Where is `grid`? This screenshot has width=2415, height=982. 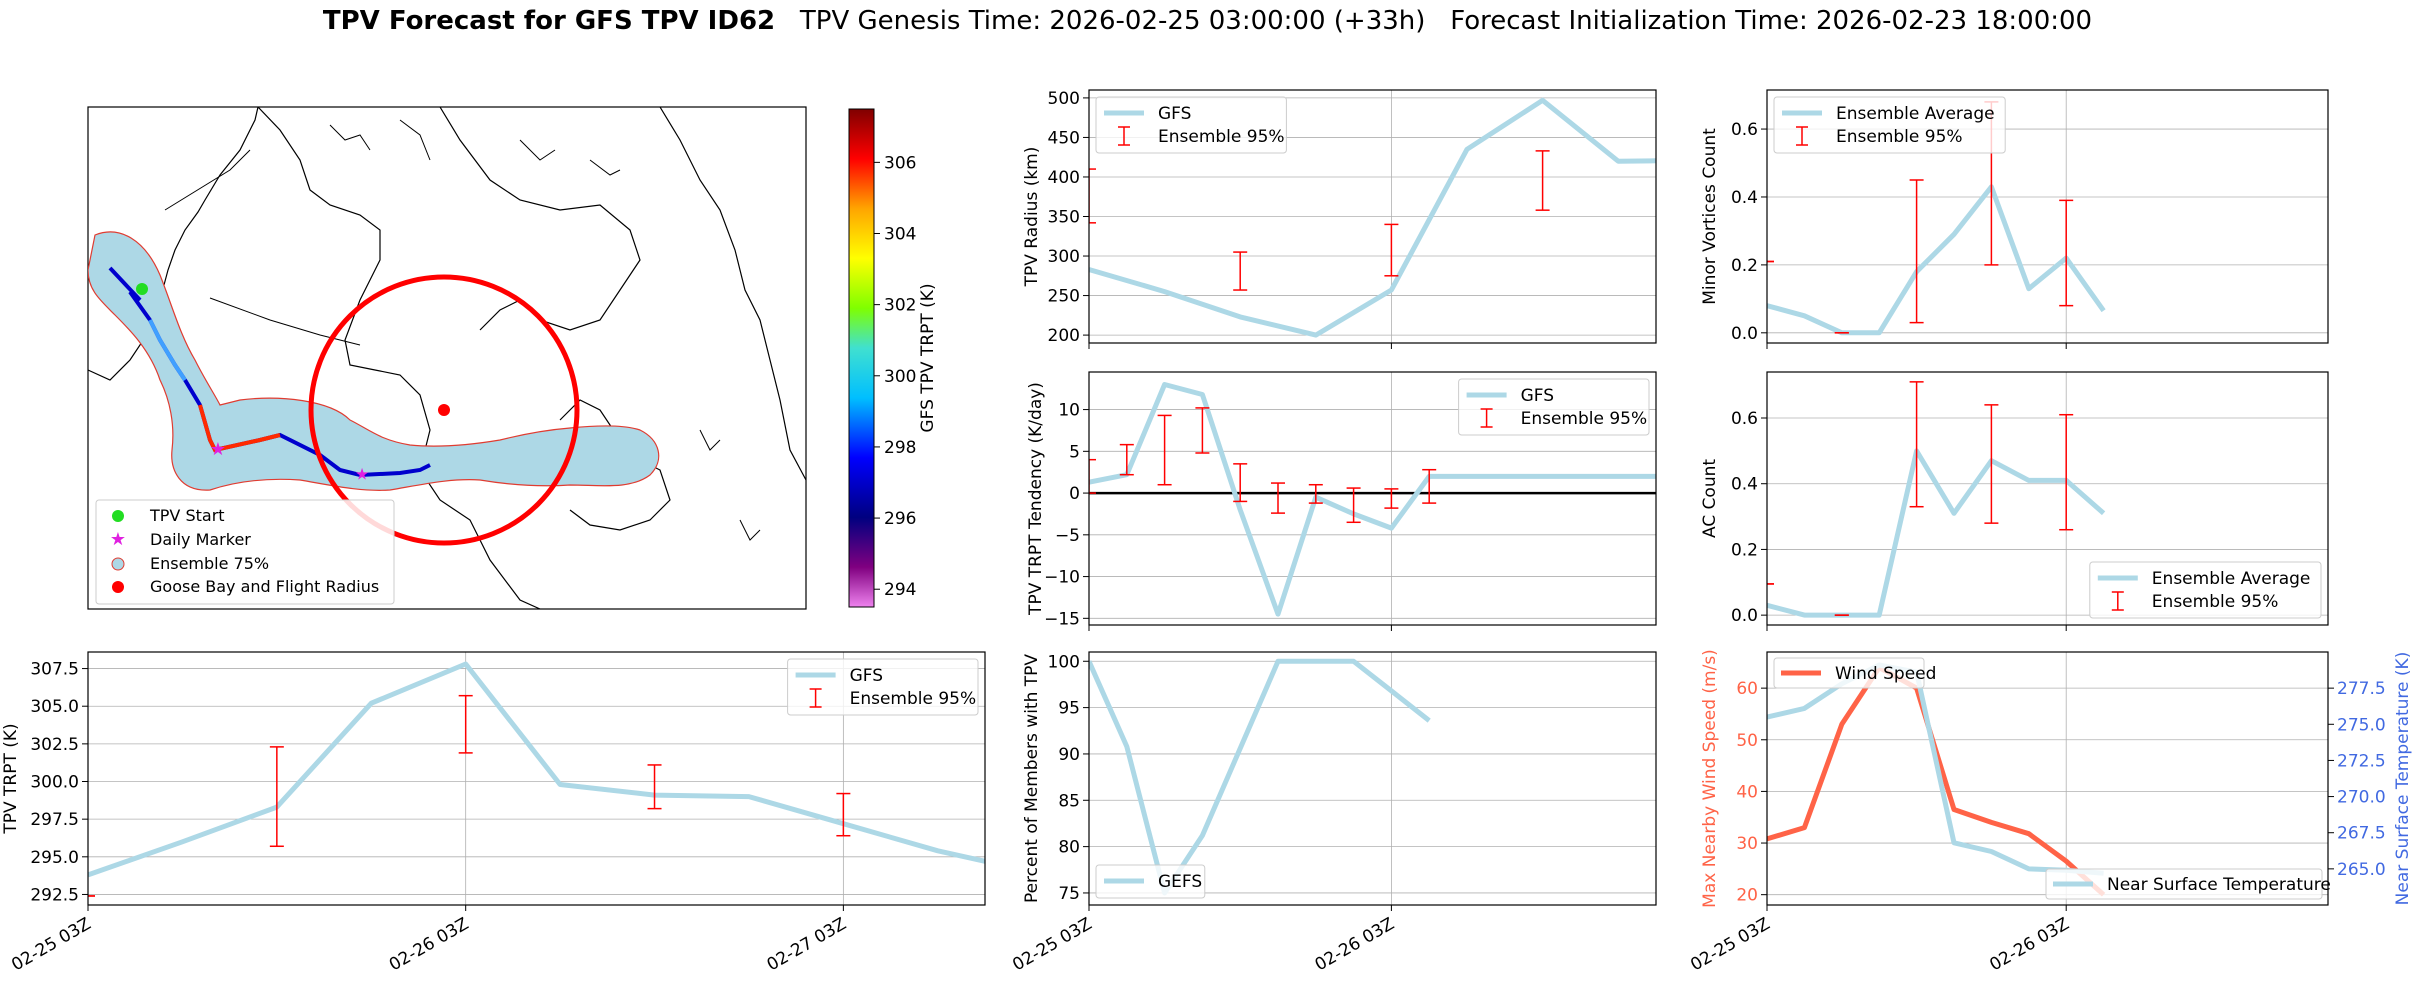 grid is located at coordinates (2047, 778).